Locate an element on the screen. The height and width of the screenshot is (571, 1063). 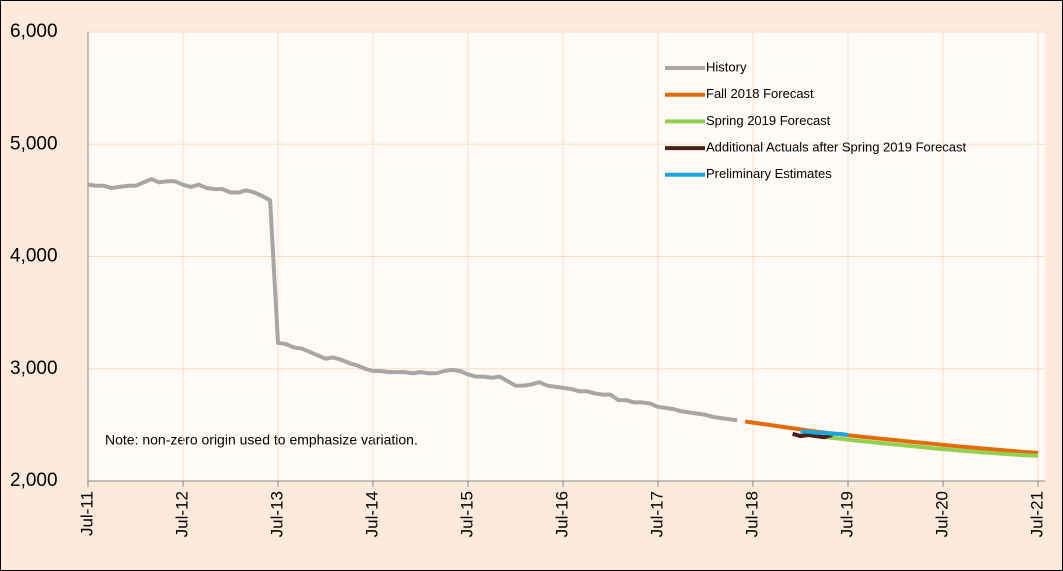
legend-label: History is located at coordinates (726, 66).